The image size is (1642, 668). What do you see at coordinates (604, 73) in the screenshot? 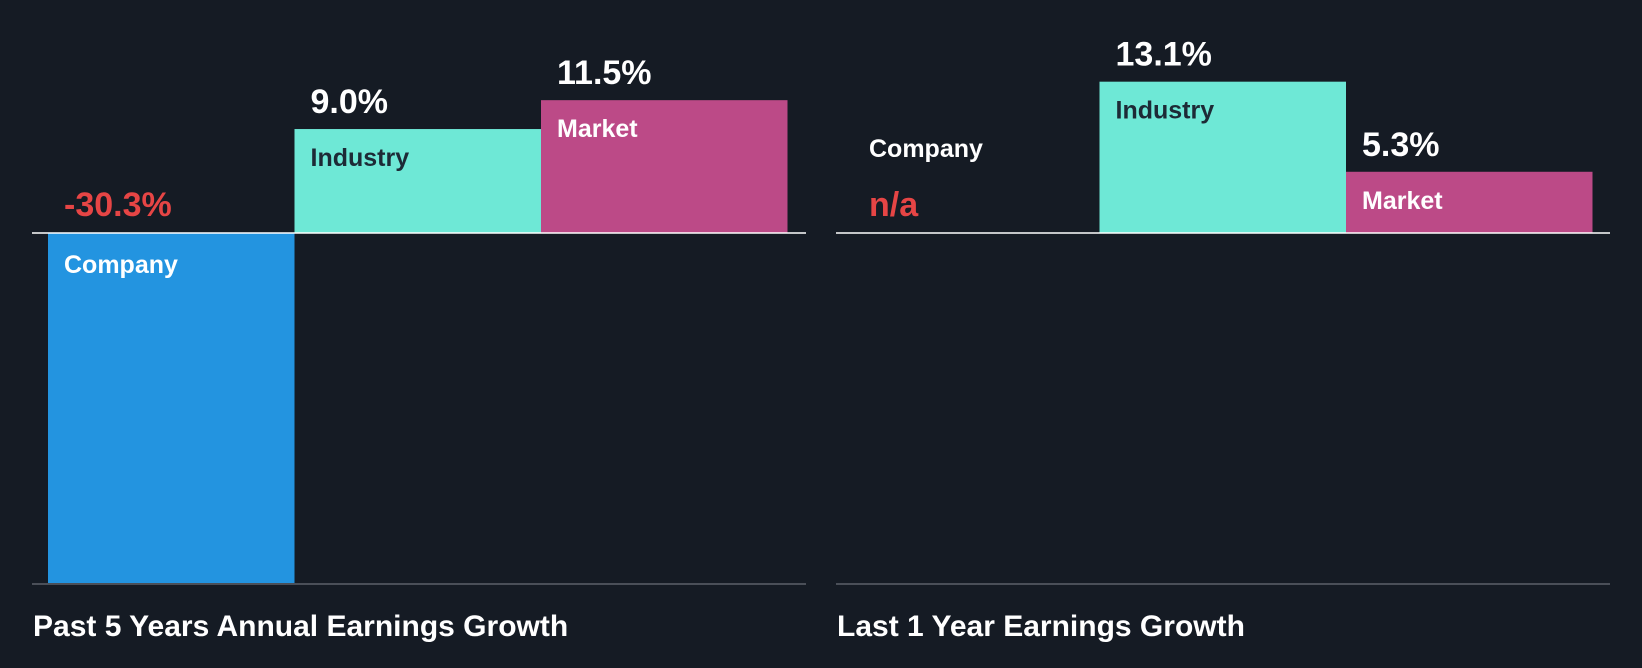
I see `market-value-label: 11.5%` at bounding box center [604, 73].